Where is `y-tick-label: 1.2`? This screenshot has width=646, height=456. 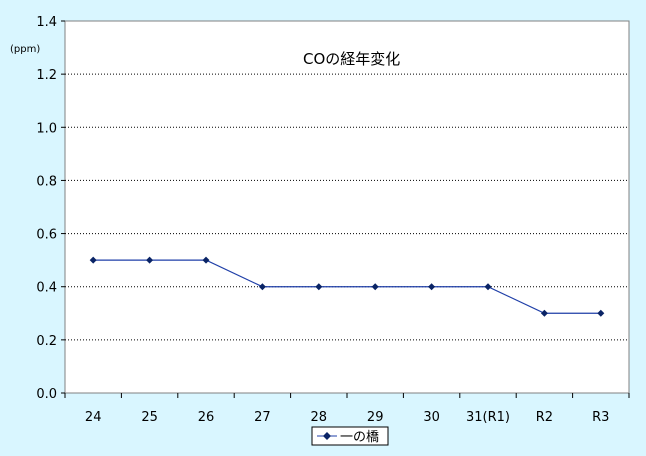
y-tick-label: 1.2 is located at coordinates (46, 75).